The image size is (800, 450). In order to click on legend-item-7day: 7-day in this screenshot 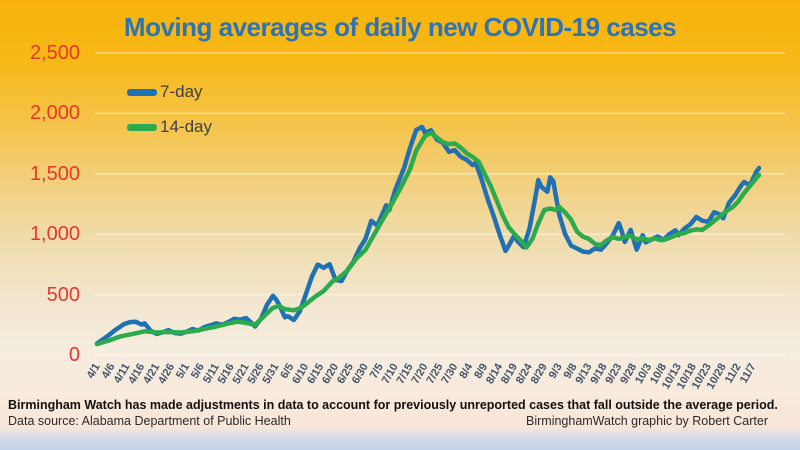, I will do `click(169, 92)`.